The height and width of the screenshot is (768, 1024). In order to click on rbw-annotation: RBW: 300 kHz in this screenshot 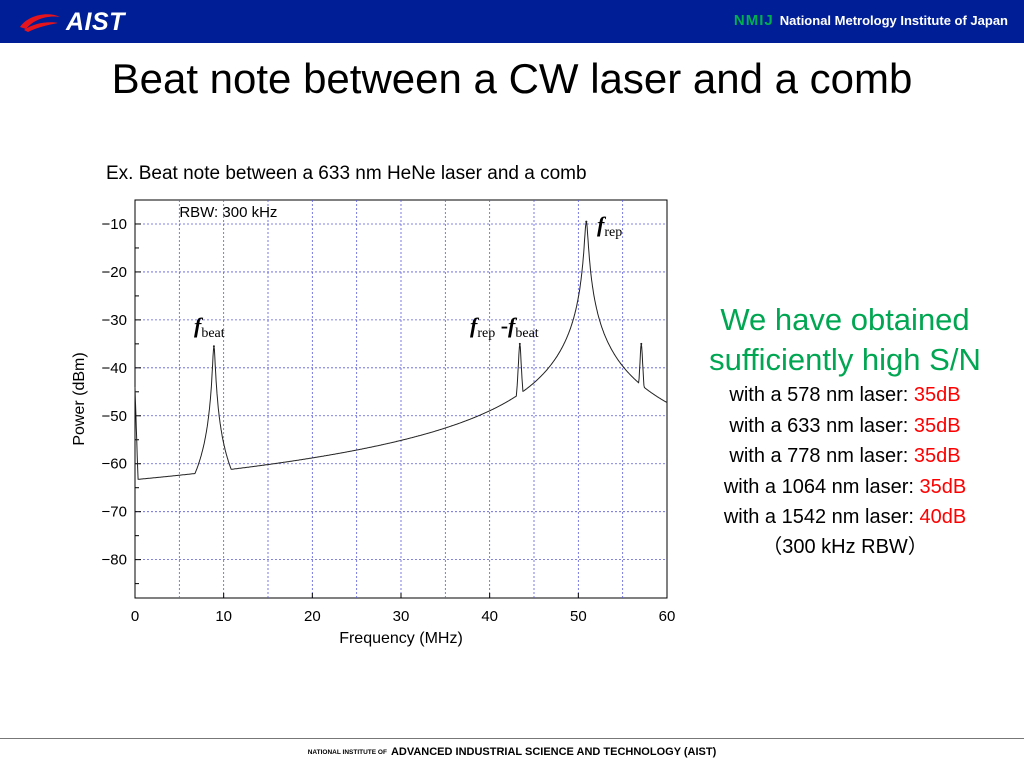, I will do `click(228, 212)`.